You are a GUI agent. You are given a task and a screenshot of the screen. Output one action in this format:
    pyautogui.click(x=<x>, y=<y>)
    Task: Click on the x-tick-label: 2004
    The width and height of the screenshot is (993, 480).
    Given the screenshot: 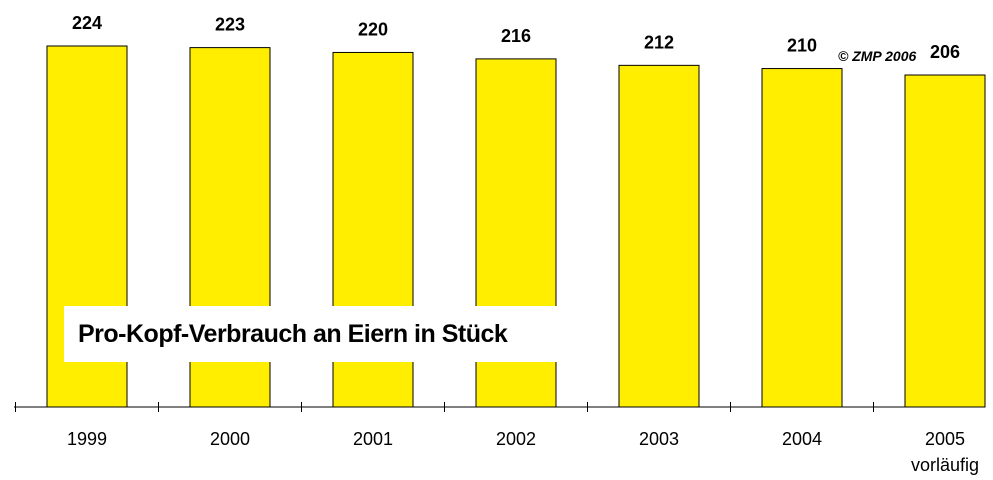 What is the action you would take?
    pyautogui.click(x=802, y=439)
    